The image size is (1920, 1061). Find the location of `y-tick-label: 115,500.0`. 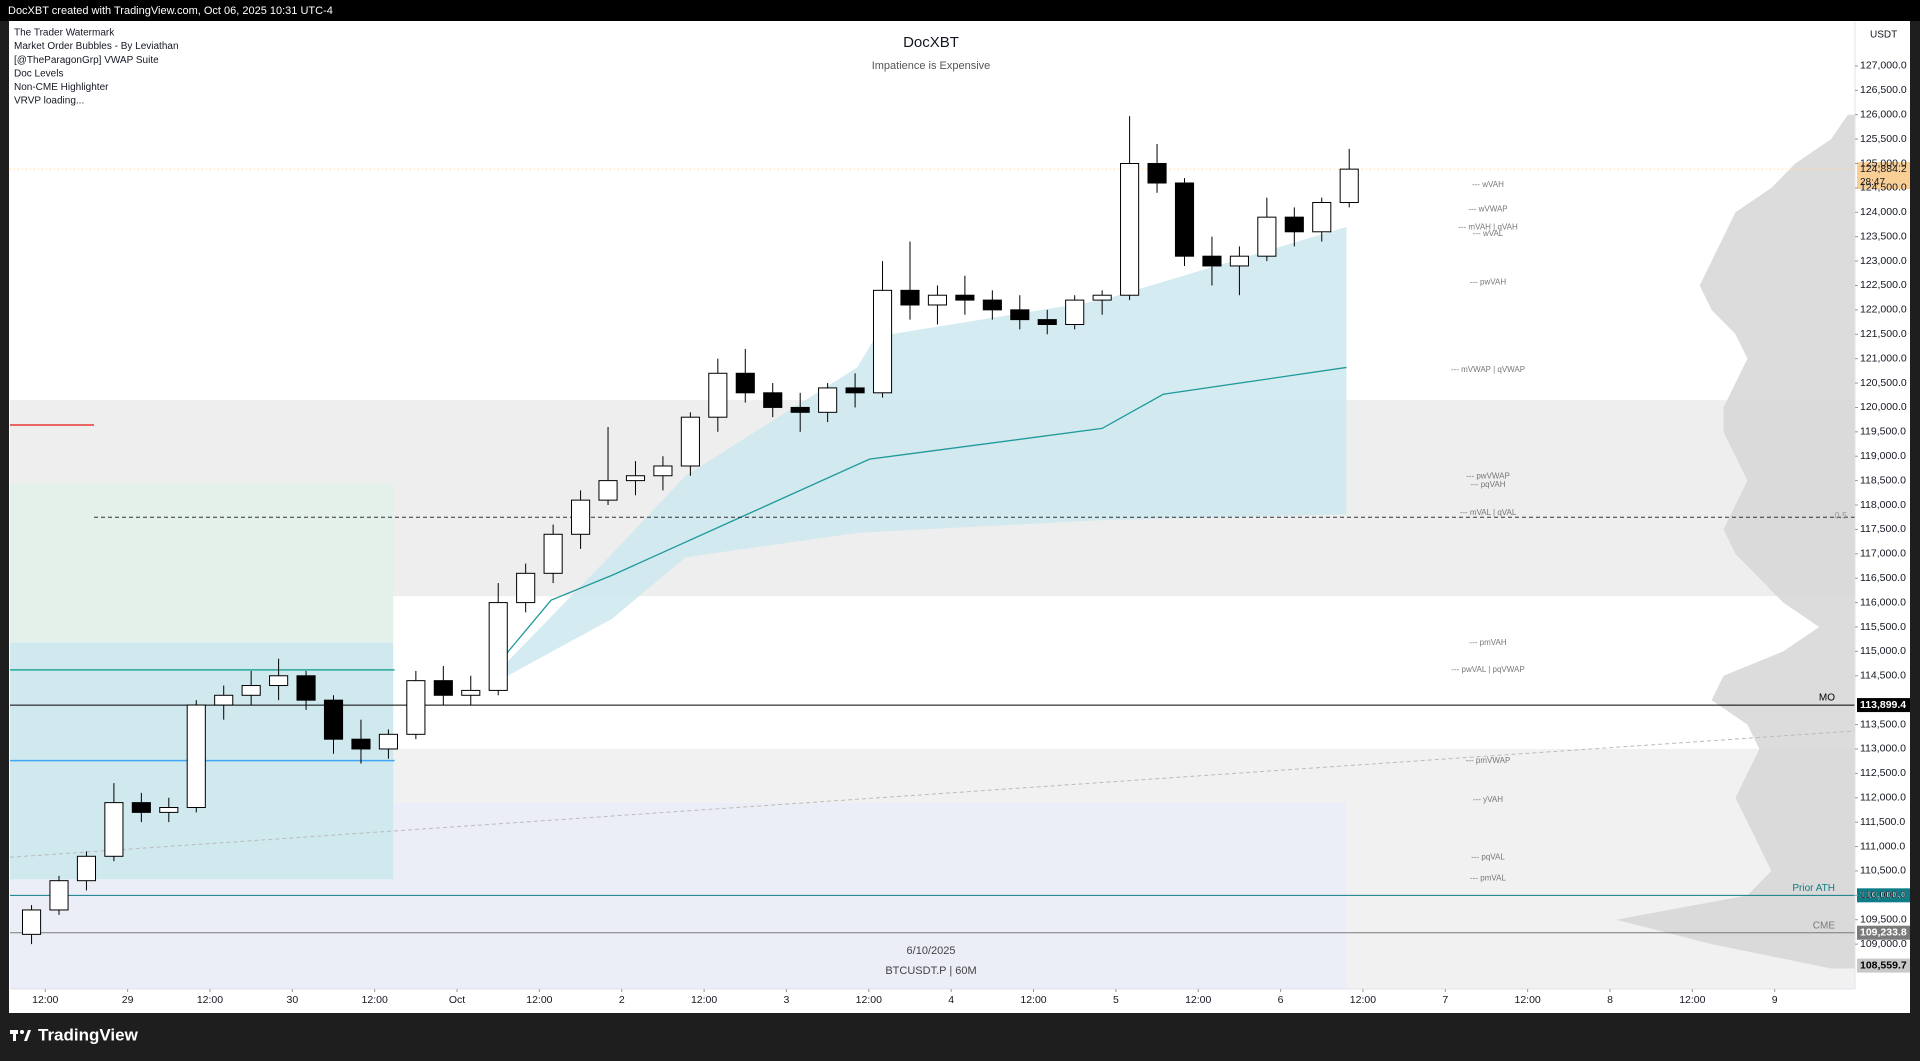

y-tick-label: 115,500.0 is located at coordinates (1883, 627).